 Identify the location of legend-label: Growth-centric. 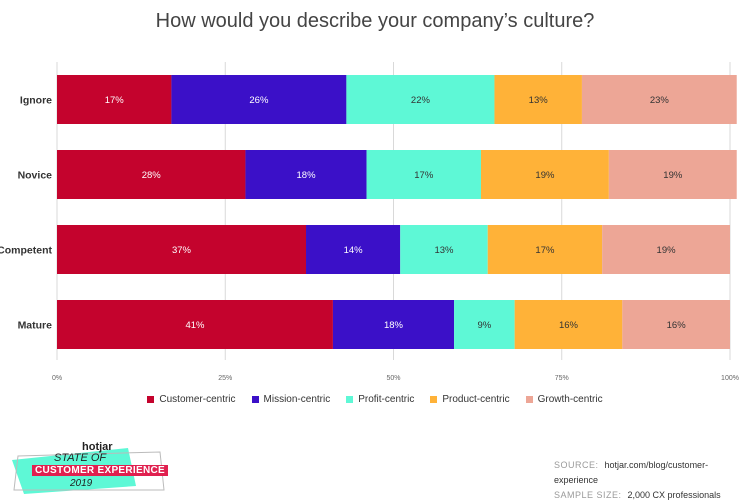
(570, 399).